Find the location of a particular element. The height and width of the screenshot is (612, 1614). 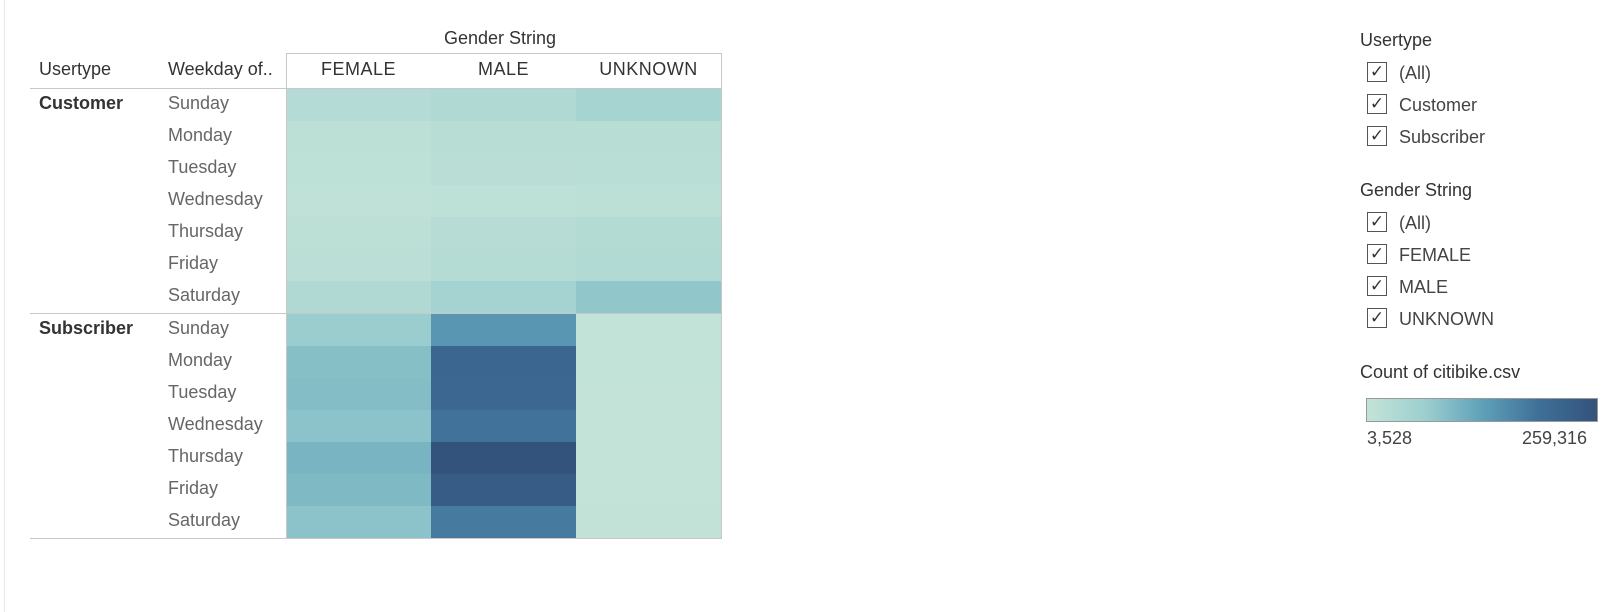

heatmap-cell-customer-saturday-female is located at coordinates (359, 297).